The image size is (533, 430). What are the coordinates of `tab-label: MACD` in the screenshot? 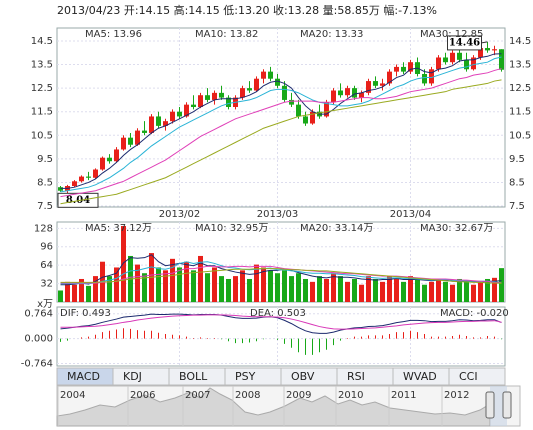 It's located at (83, 376).